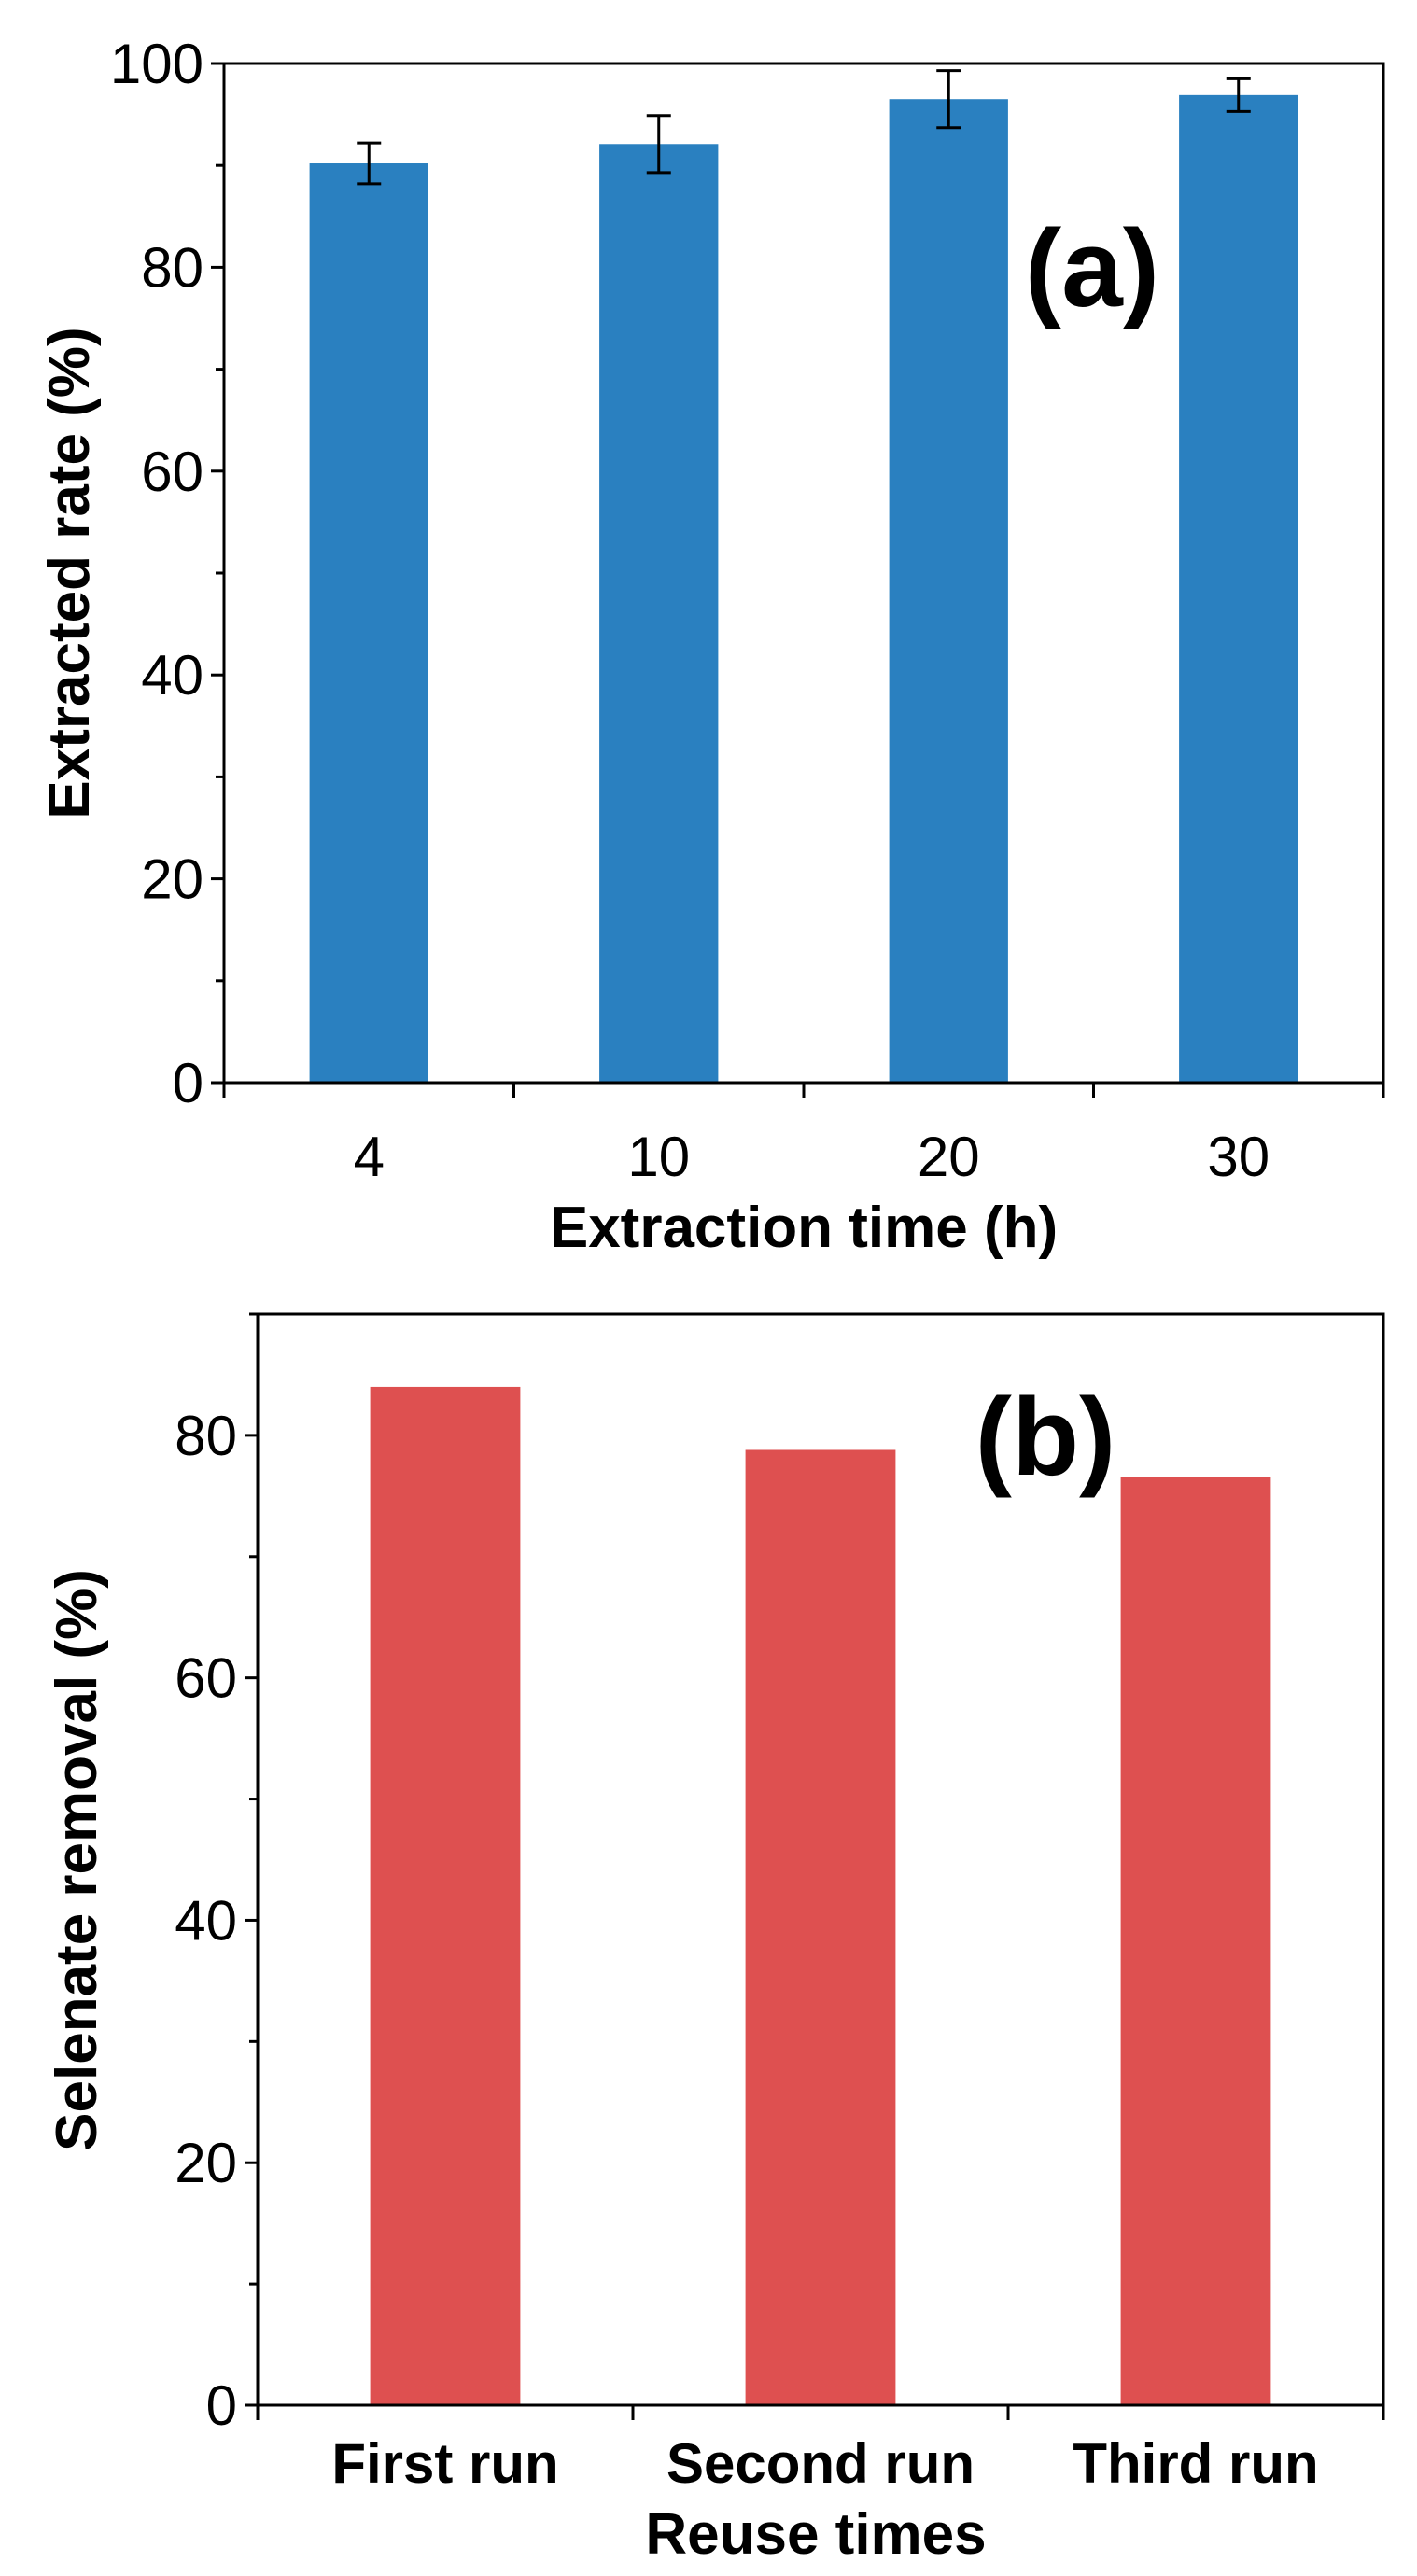 This screenshot has height=2576, width=1417. Describe the element at coordinates (815, 2534) in the screenshot. I see `x-axis-title: Reuse times` at that location.